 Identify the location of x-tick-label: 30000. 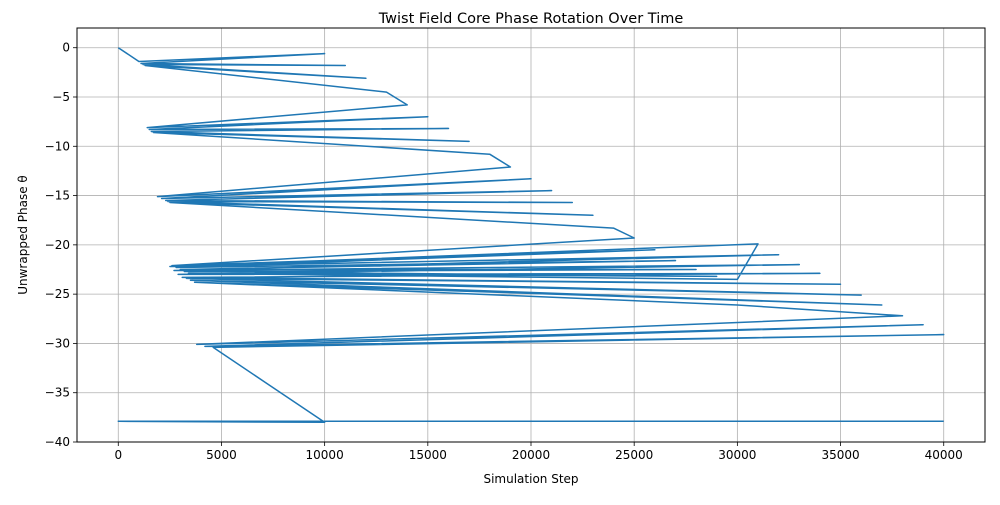
(737, 455).